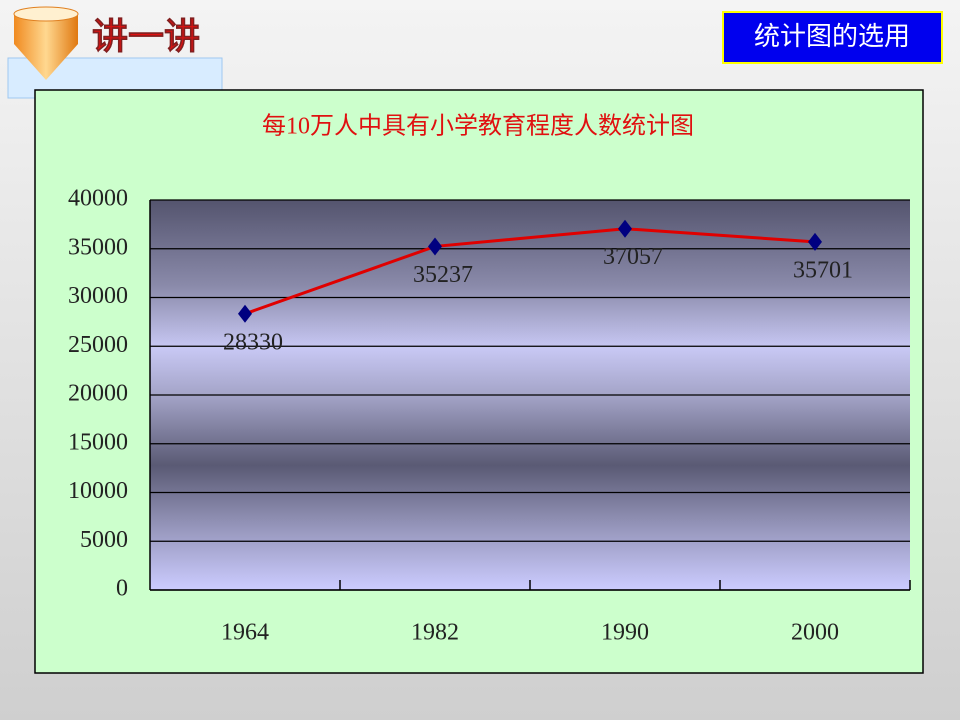 The height and width of the screenshot is (725, 960). Describe the element at coordinates (435, 633) in the screenshot. I see `x-tick-label: 1982` at that location.